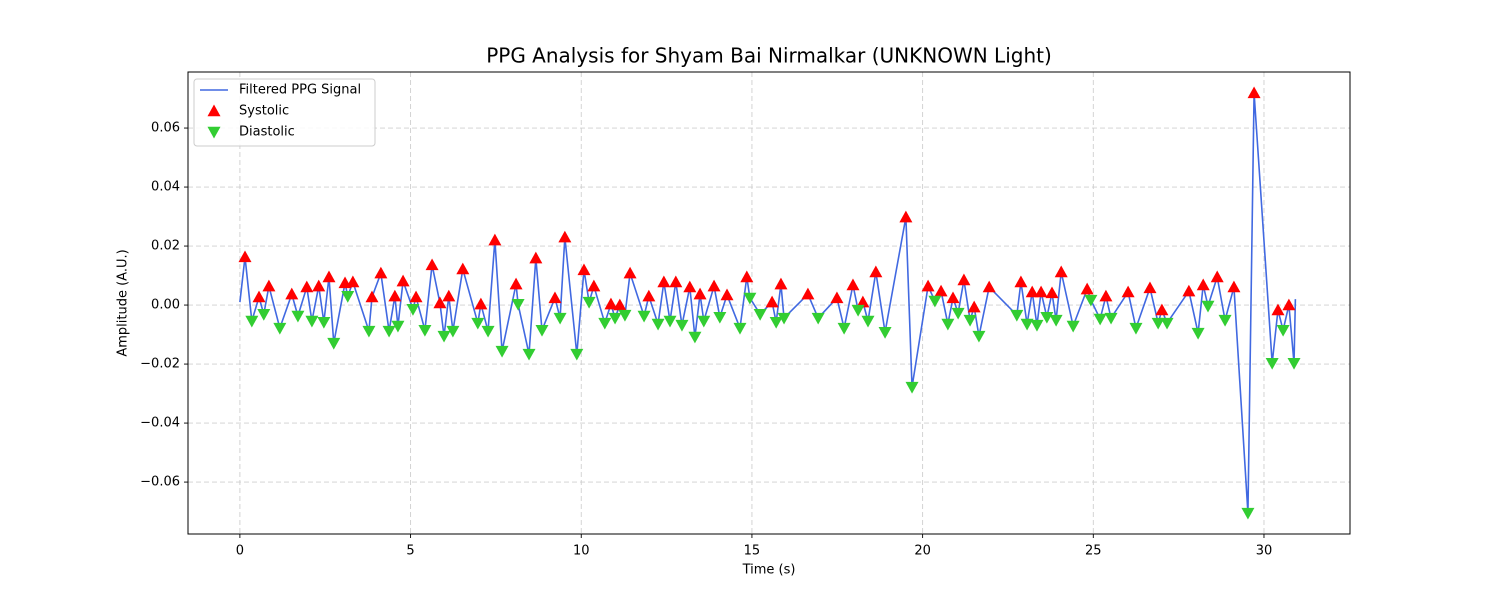 The image size is (1500, 600). What do you see at coordinates (284, 112) in the screenshot?
I see `legend-box` at bounding box center [284, 112].